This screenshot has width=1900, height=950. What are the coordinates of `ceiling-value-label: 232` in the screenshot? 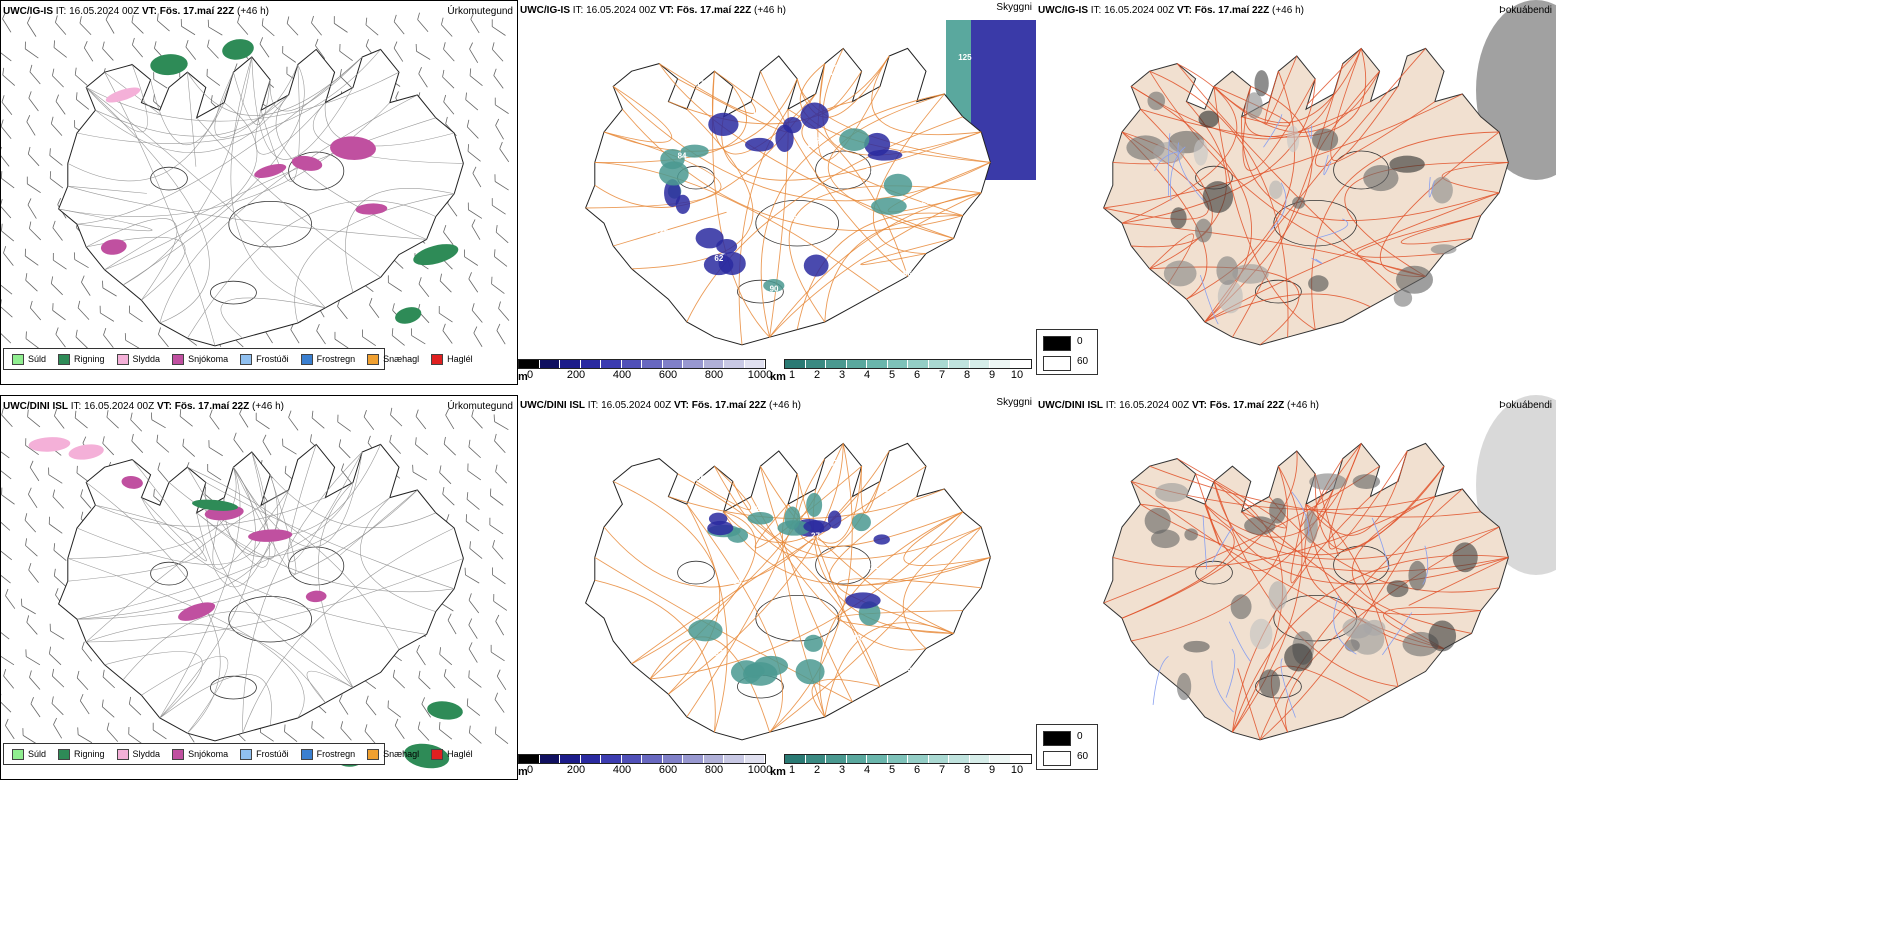 It's located at (873, 566).